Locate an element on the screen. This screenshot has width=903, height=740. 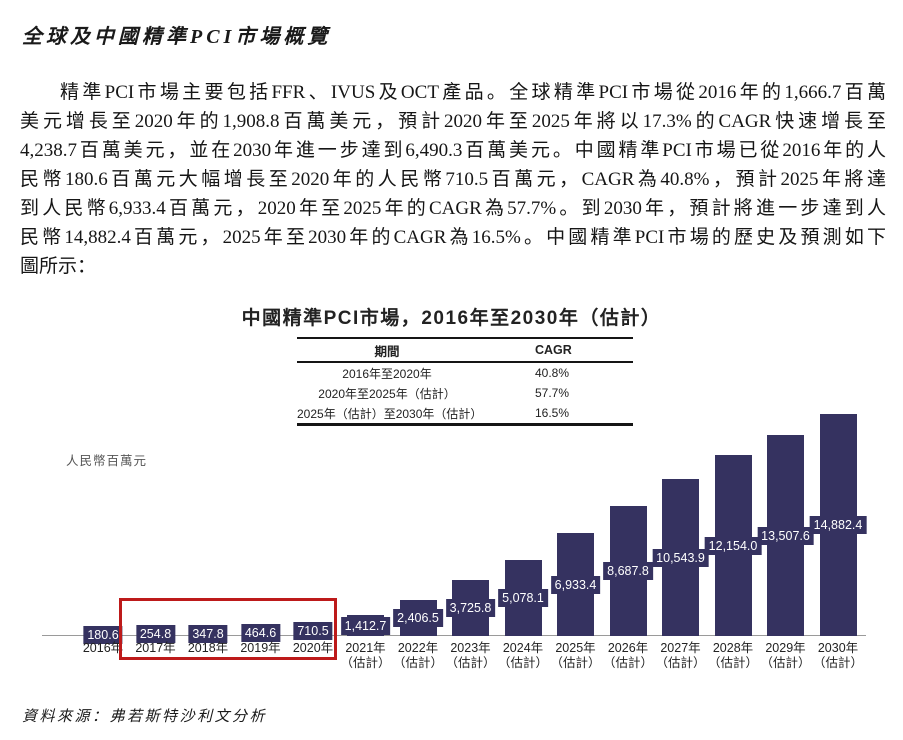
cagr-cell: 40.8% is located at coordinates (552, 373).